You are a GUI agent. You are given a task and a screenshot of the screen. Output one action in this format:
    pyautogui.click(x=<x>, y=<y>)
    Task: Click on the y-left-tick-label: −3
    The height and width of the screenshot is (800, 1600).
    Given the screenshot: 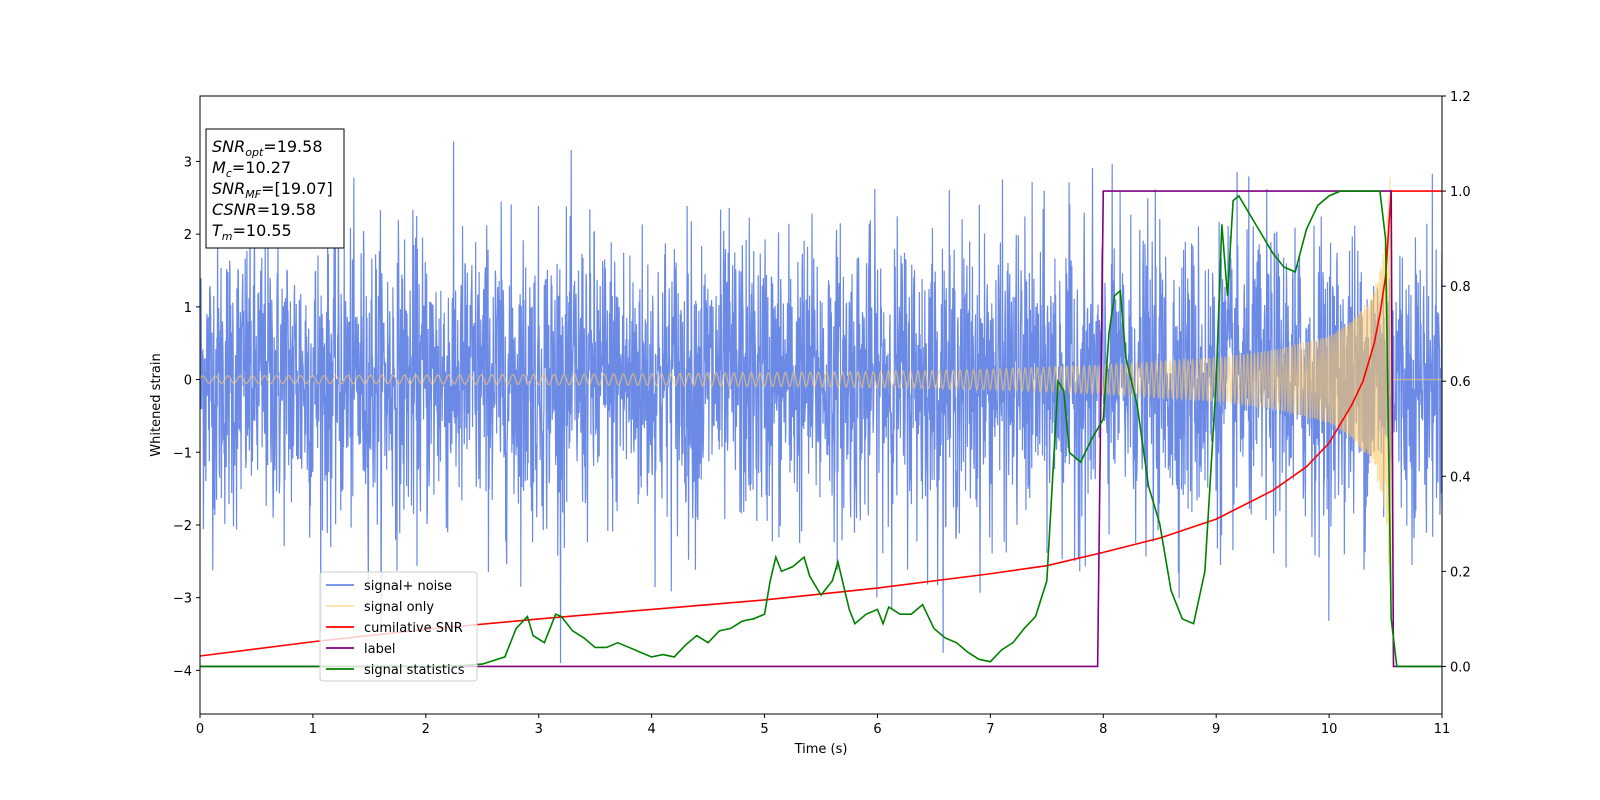 What is the action you would take?
    pyautogui.click(x=182, y=599)
    